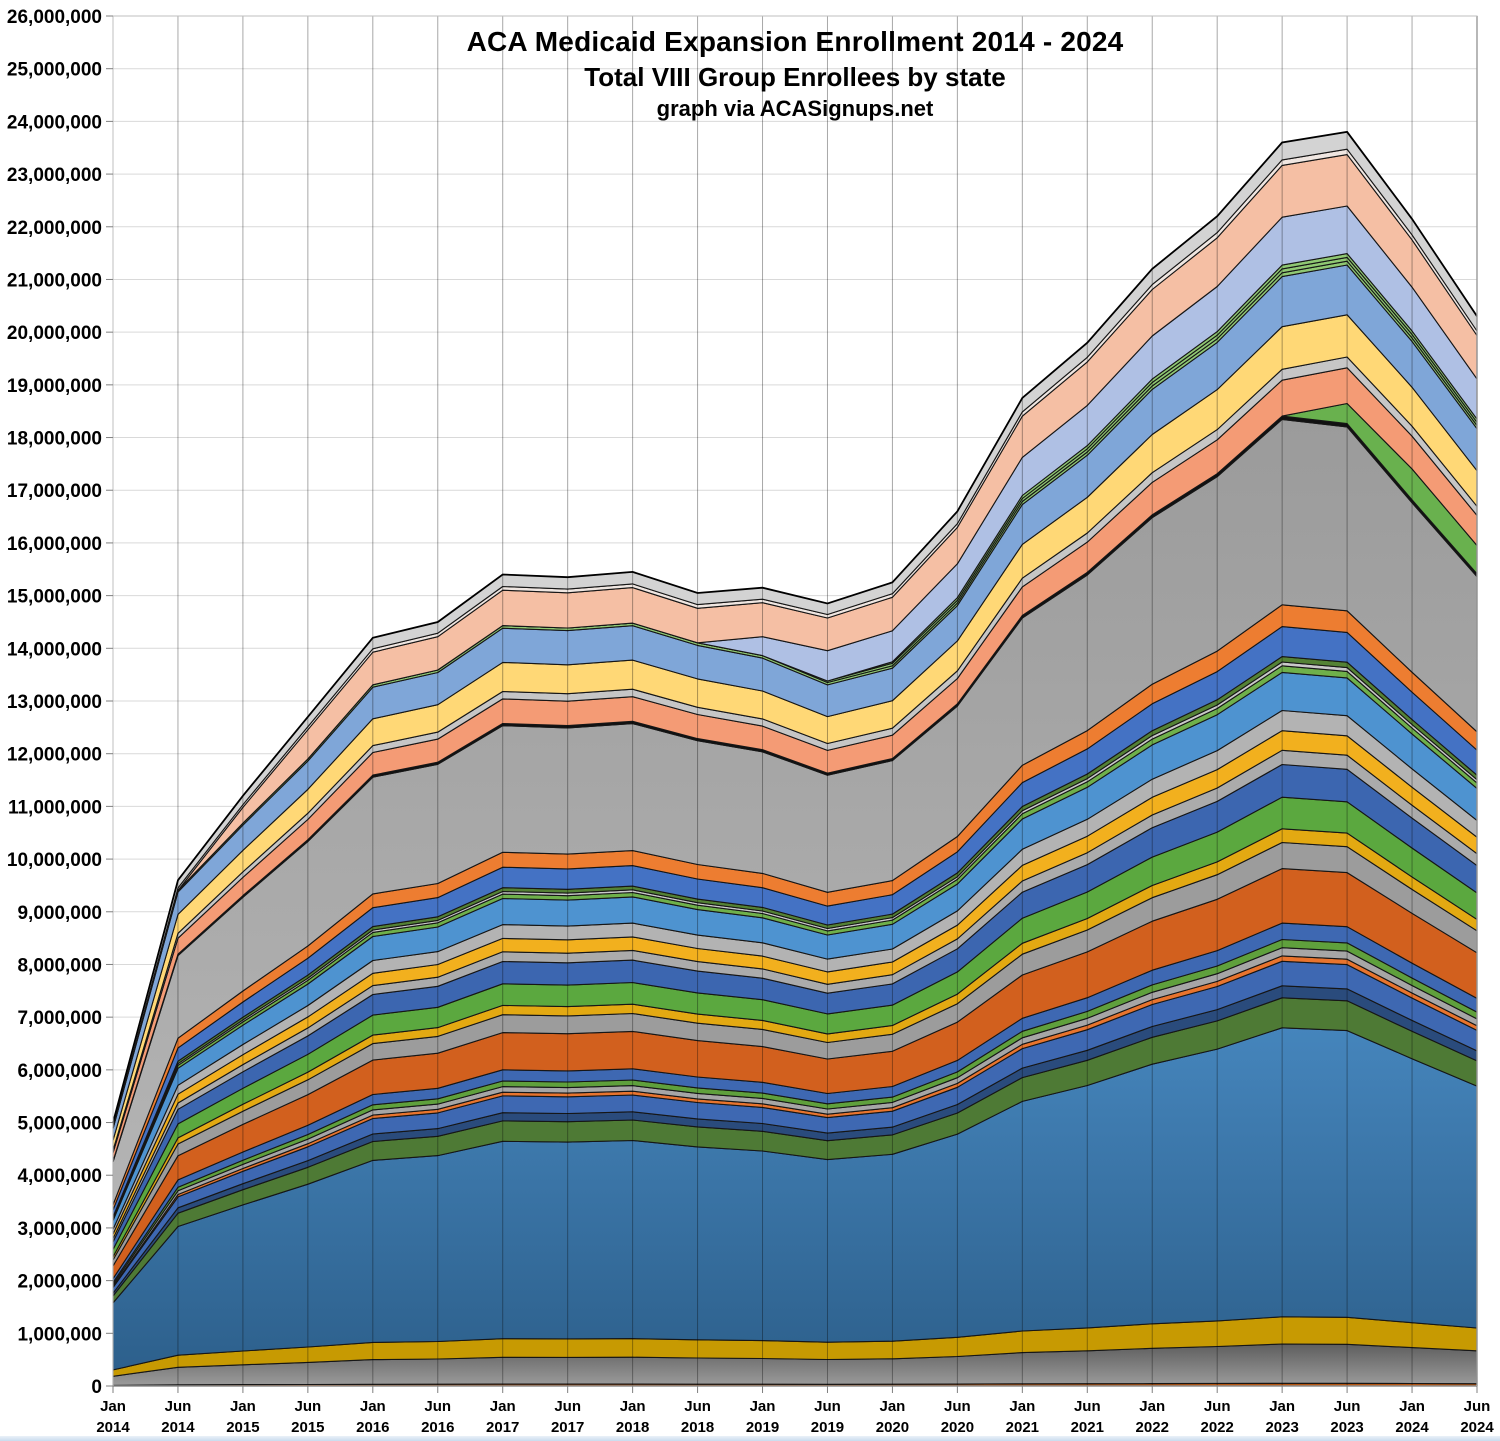 The image size is (1500, 1441). Describe the element at coordinates (54, 70) in the screenshot. I see `y-tick-label: 25,000,000` at that location.